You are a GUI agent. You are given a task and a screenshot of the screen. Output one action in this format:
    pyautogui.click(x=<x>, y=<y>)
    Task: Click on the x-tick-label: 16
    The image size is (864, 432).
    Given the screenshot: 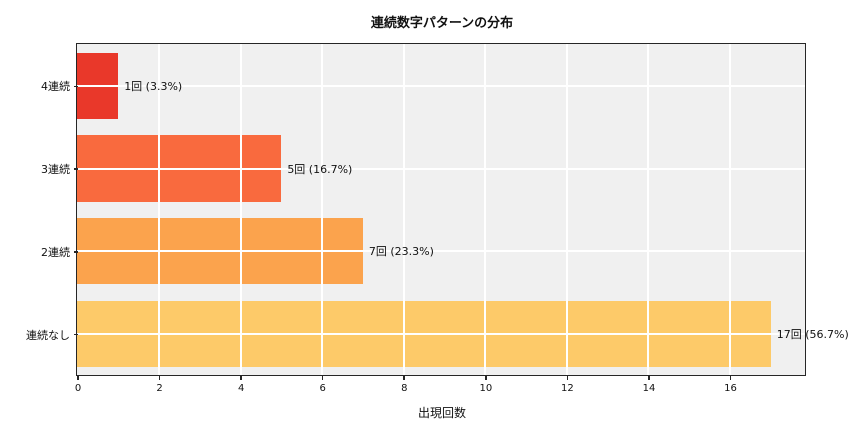 What is the action you would take?
    pyautogui.click(x=730, y=388)
    